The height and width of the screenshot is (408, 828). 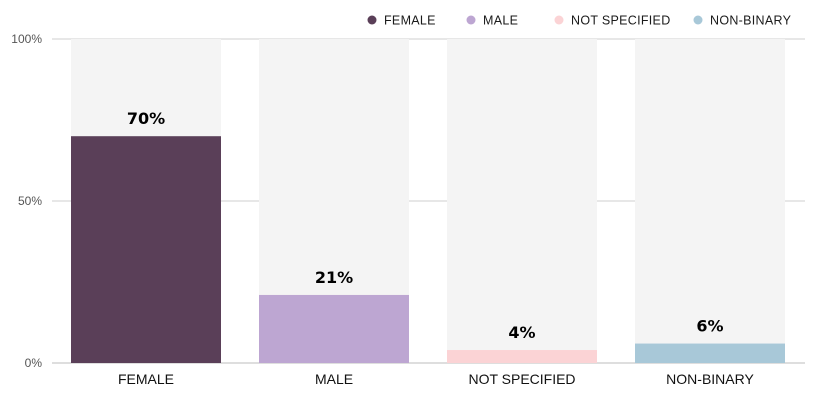 What do you see at coordinates (334, 277) in the screenshot?
I see `data-label: 21%` at bounding box center [334, 277].